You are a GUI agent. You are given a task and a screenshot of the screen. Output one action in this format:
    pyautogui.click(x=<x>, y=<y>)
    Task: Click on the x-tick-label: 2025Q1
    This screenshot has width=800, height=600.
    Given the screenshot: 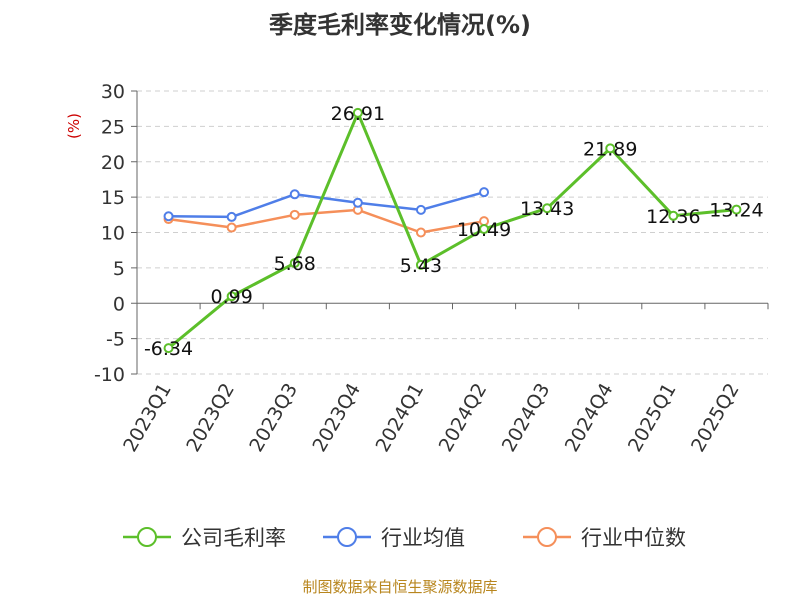 What is the action you would take?
    pyautogui.click(x=652, y=418)
    